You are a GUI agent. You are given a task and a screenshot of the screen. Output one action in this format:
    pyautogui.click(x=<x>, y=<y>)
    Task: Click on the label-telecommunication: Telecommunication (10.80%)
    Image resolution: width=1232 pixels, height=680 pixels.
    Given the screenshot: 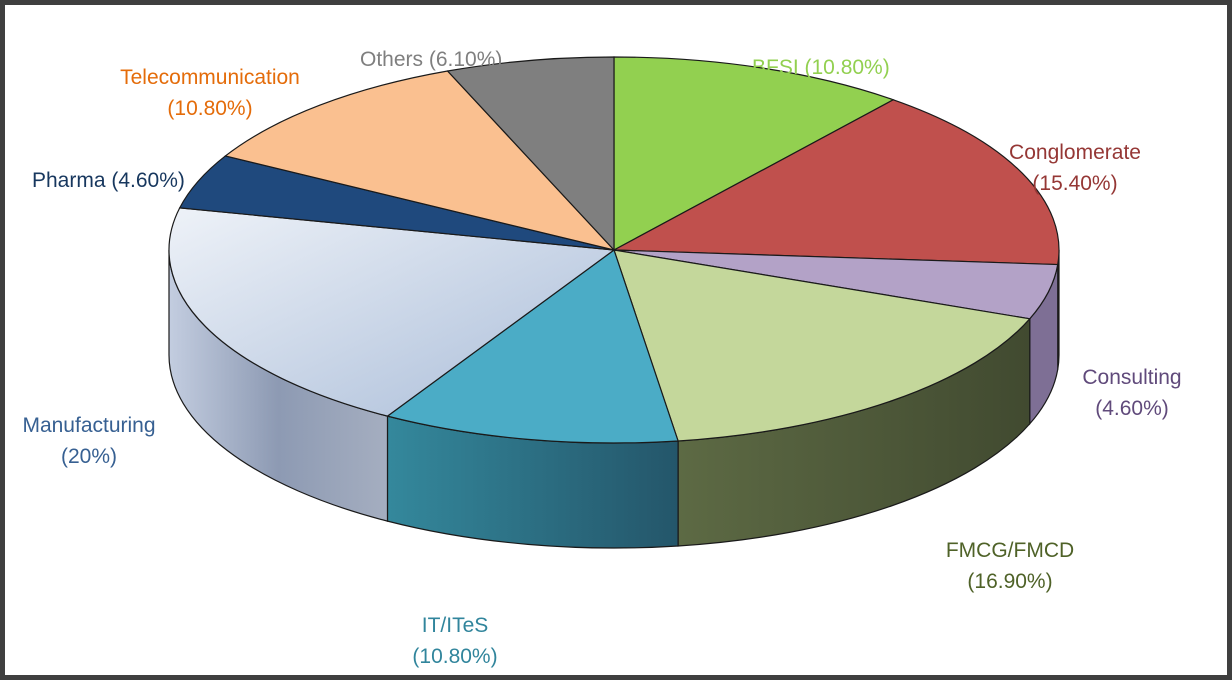 What is the action you would take?
    pyautogui.click(x=210, y=93)
    